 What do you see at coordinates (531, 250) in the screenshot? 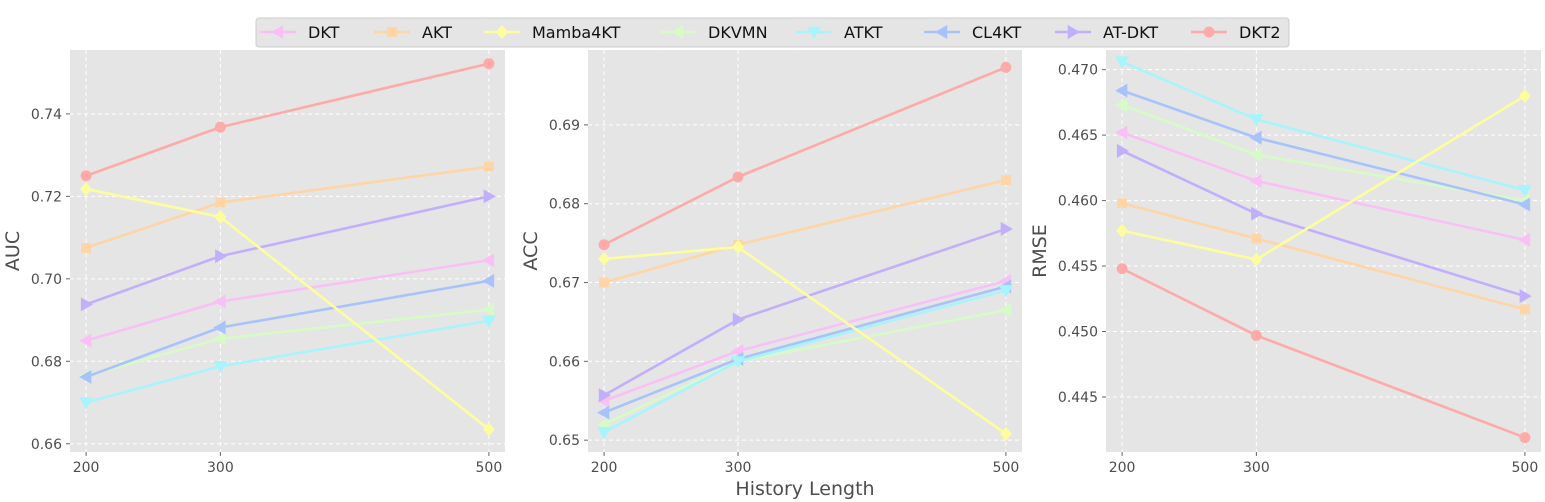
I see `y-axis-label: ACC` at bounding box center [531, 250].